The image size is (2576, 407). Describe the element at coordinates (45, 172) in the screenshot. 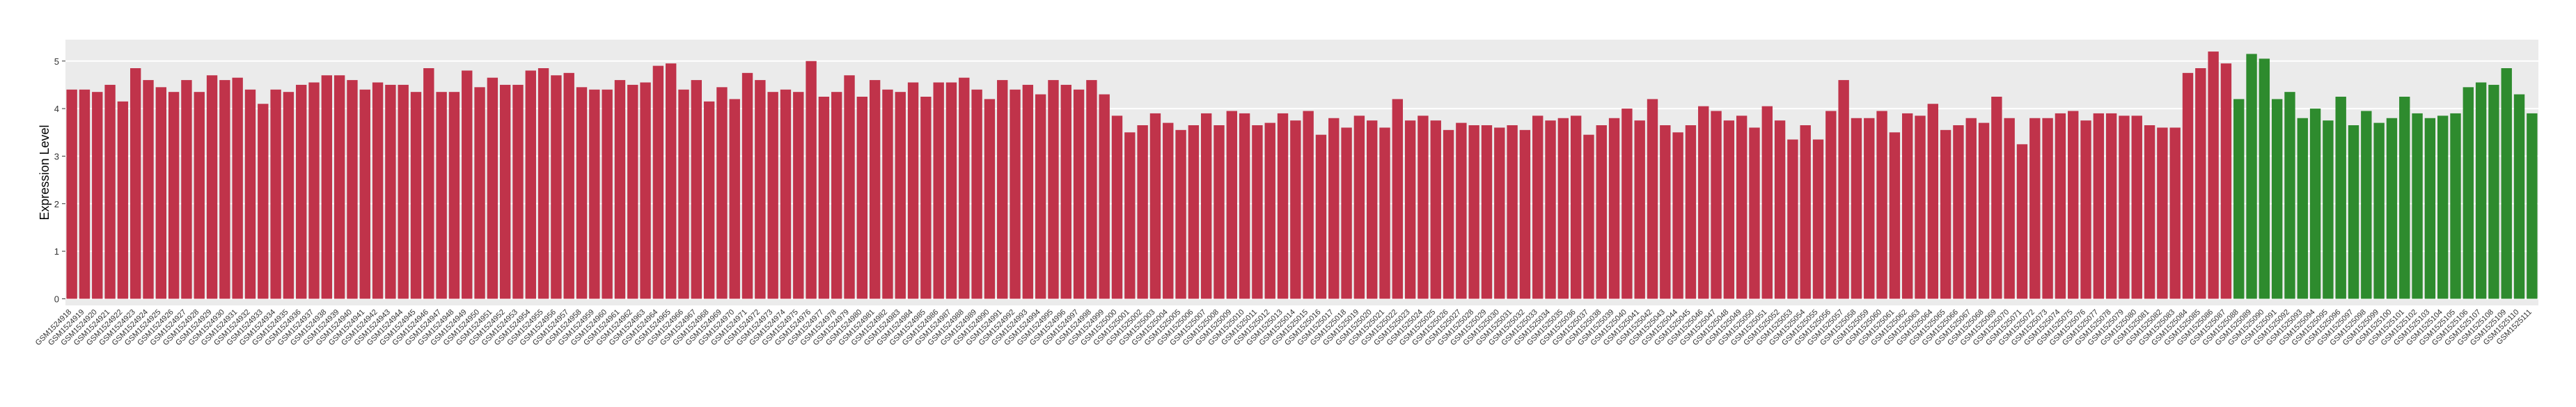

I see `y-axis-label: Expression Level` at that location.